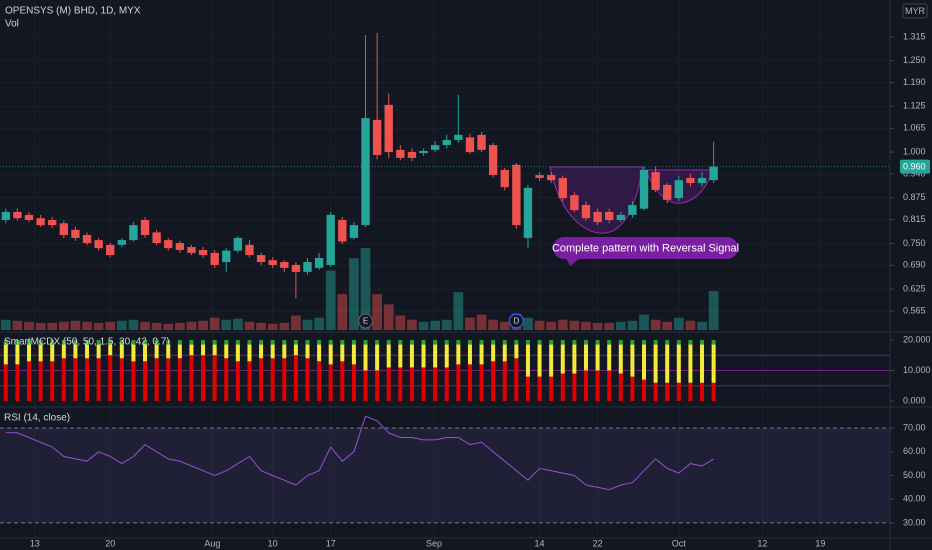 The image size is (932, 550). I want to click on callout, so click(645, 248).